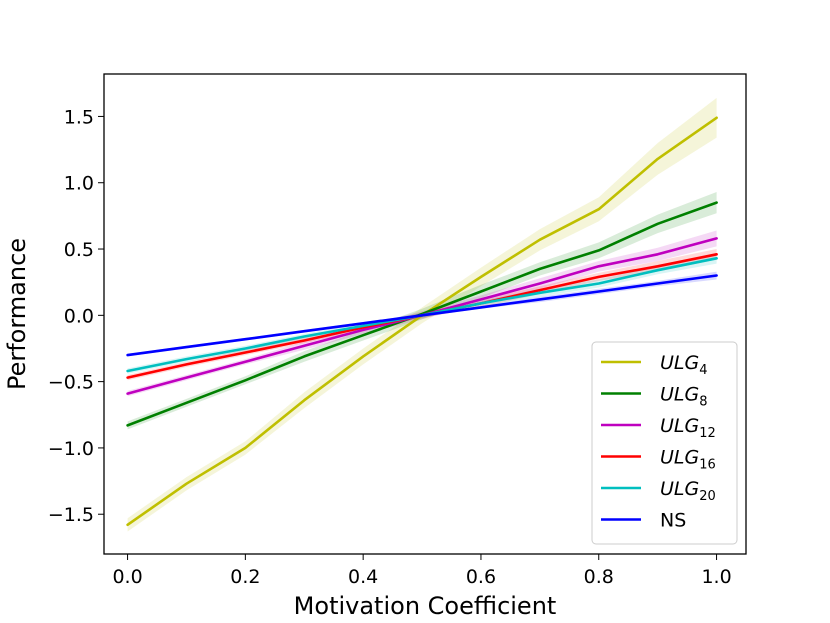 This screenshot has height=623, width=830. I want to click on y-tick-label: 1.5, so click(79, 117).